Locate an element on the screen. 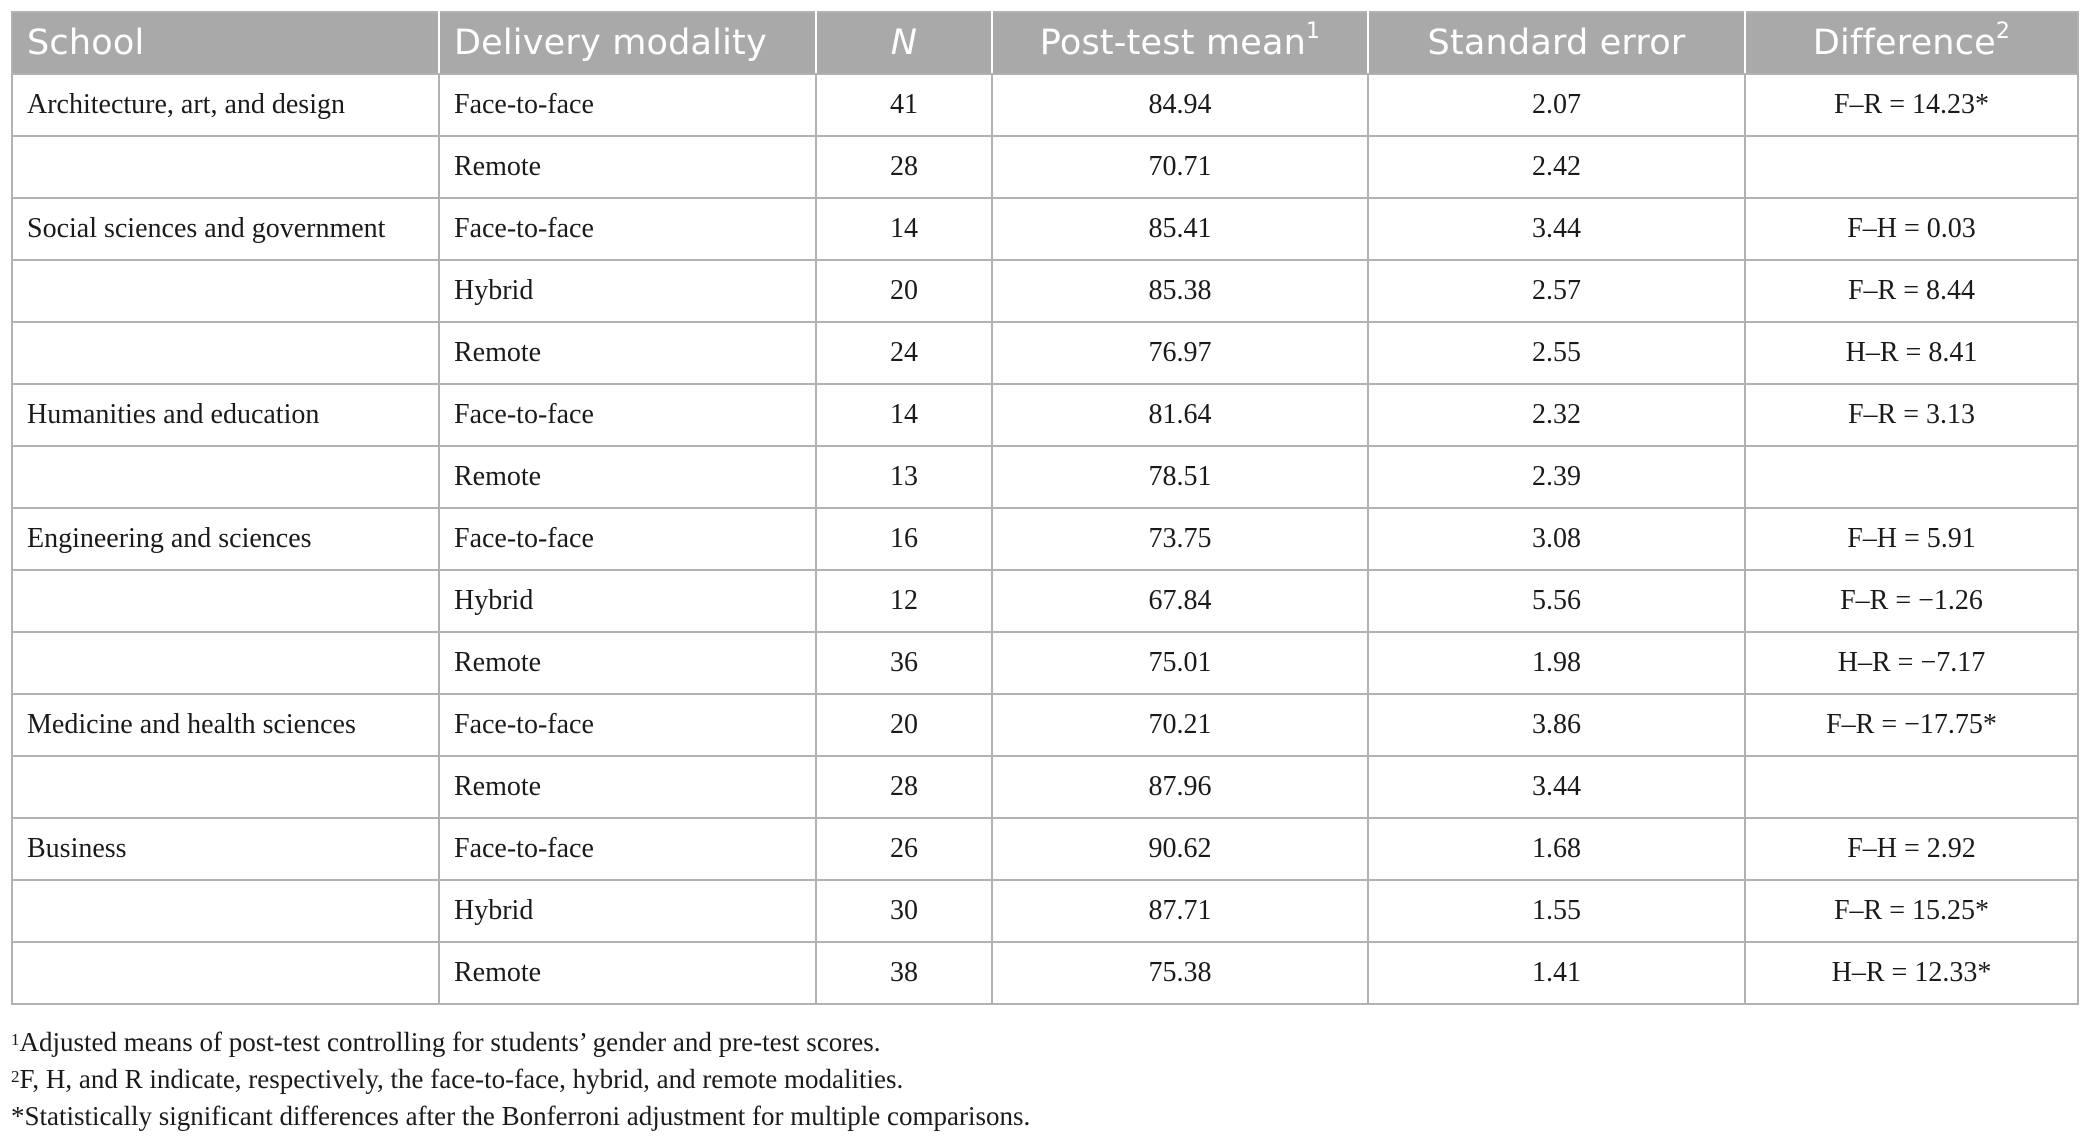 The height and width of the screenshot is (1146, 2087). cell-post-test-mean: 85.38 is located at coordinates (1180, 291).